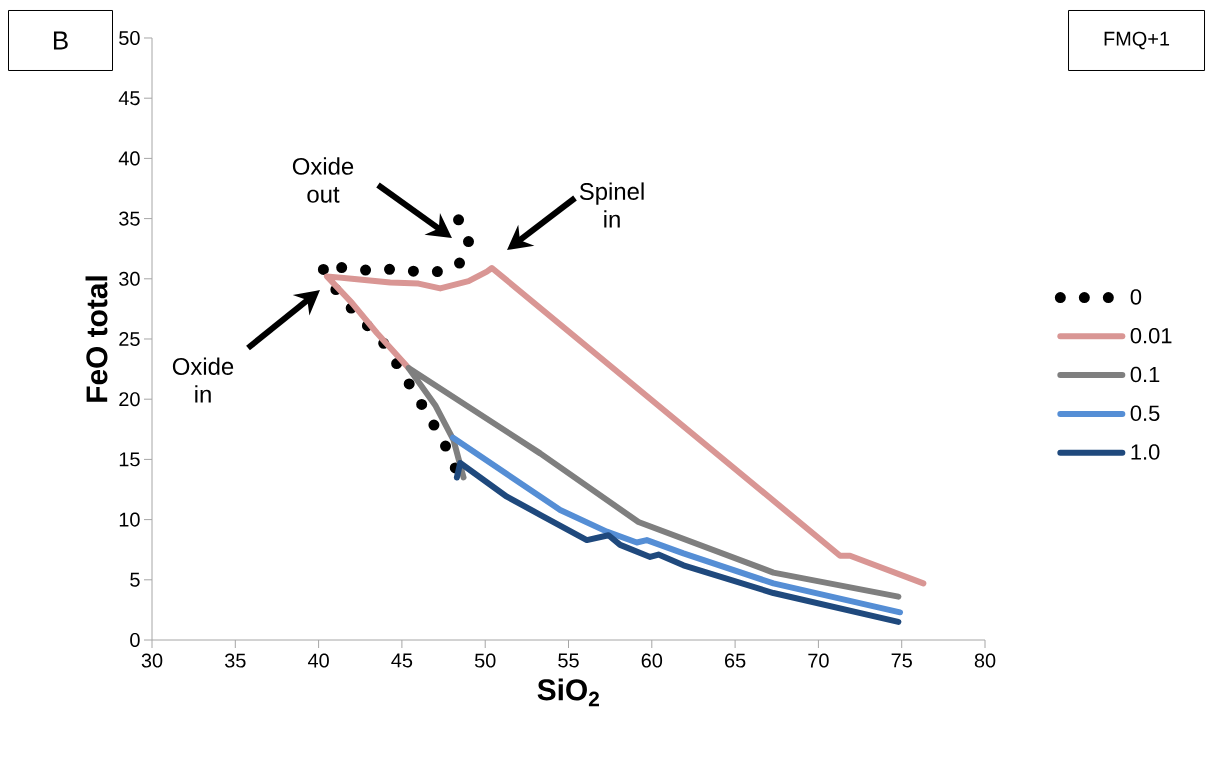  Describe the element at coordinates (135, 640) in the screenshot. I see `y-tick-label: 0` at that location.